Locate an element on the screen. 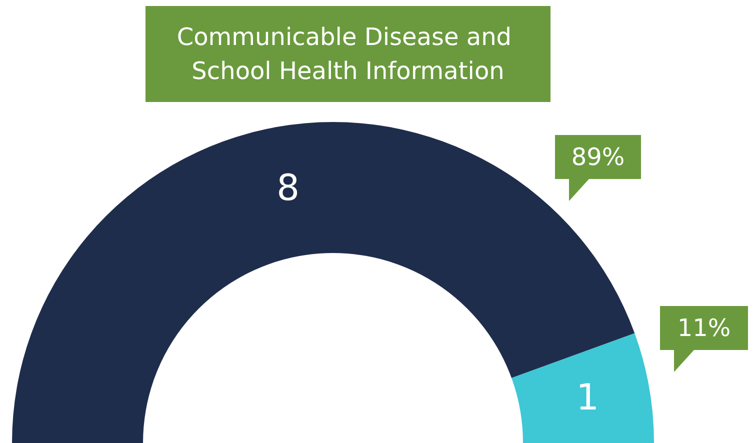 This screenshot has height=443, width=756. data-label: 1 is located at coordinates (588, 398).